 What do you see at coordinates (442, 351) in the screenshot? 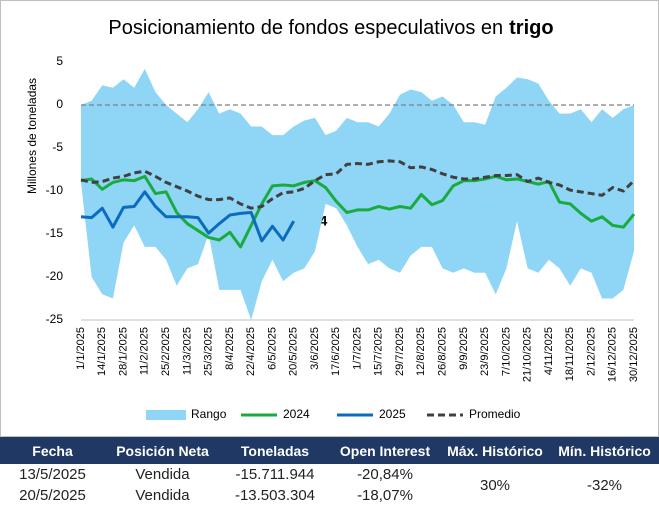
I see `x-tick-label: 26/8/2025` at bounding box center [442, 351].